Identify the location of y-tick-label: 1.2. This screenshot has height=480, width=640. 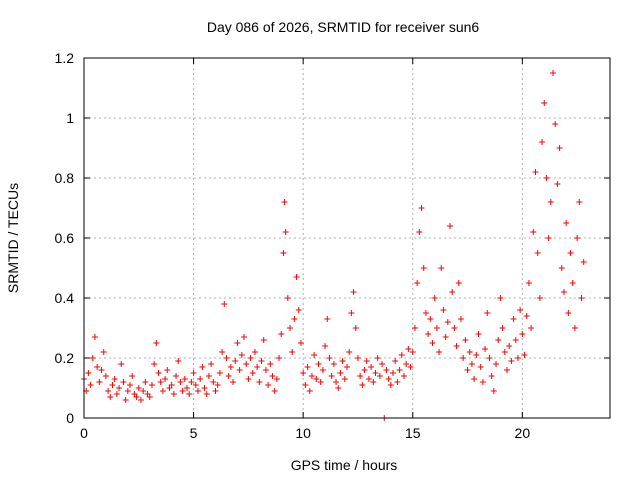
(65, 58).